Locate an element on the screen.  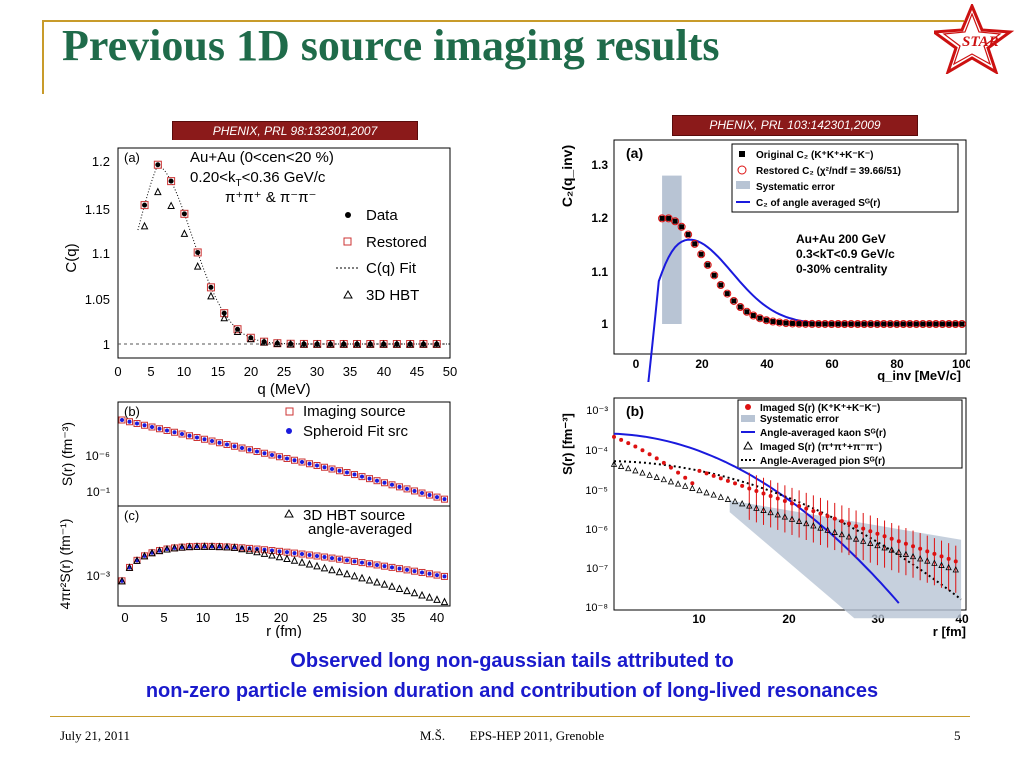
x-tick: 60 is located at coordinates (832, 364).